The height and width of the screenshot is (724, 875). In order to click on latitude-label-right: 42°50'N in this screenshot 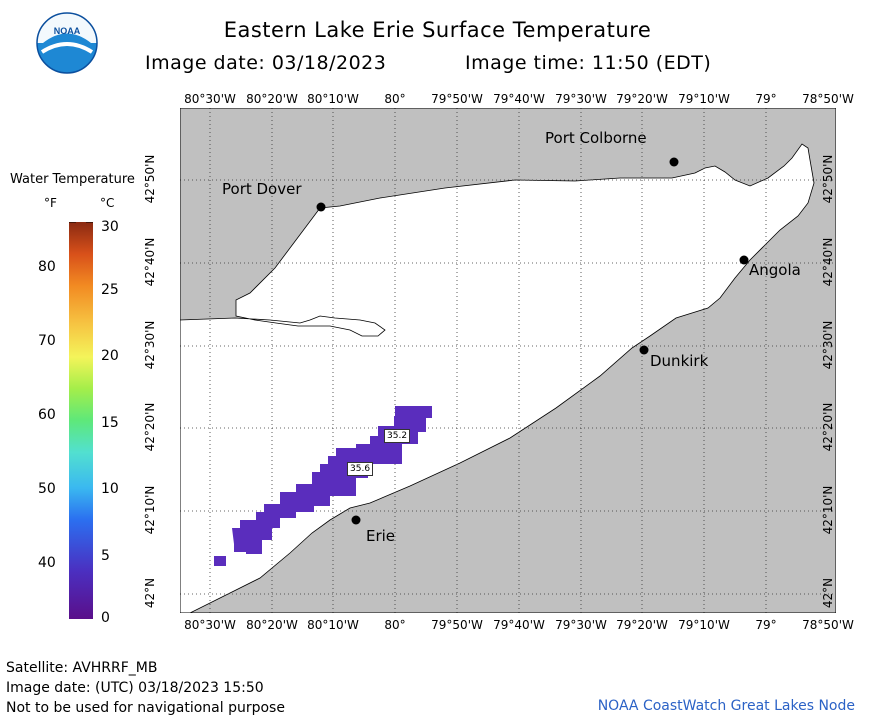, I will do `click(828, 179)`.